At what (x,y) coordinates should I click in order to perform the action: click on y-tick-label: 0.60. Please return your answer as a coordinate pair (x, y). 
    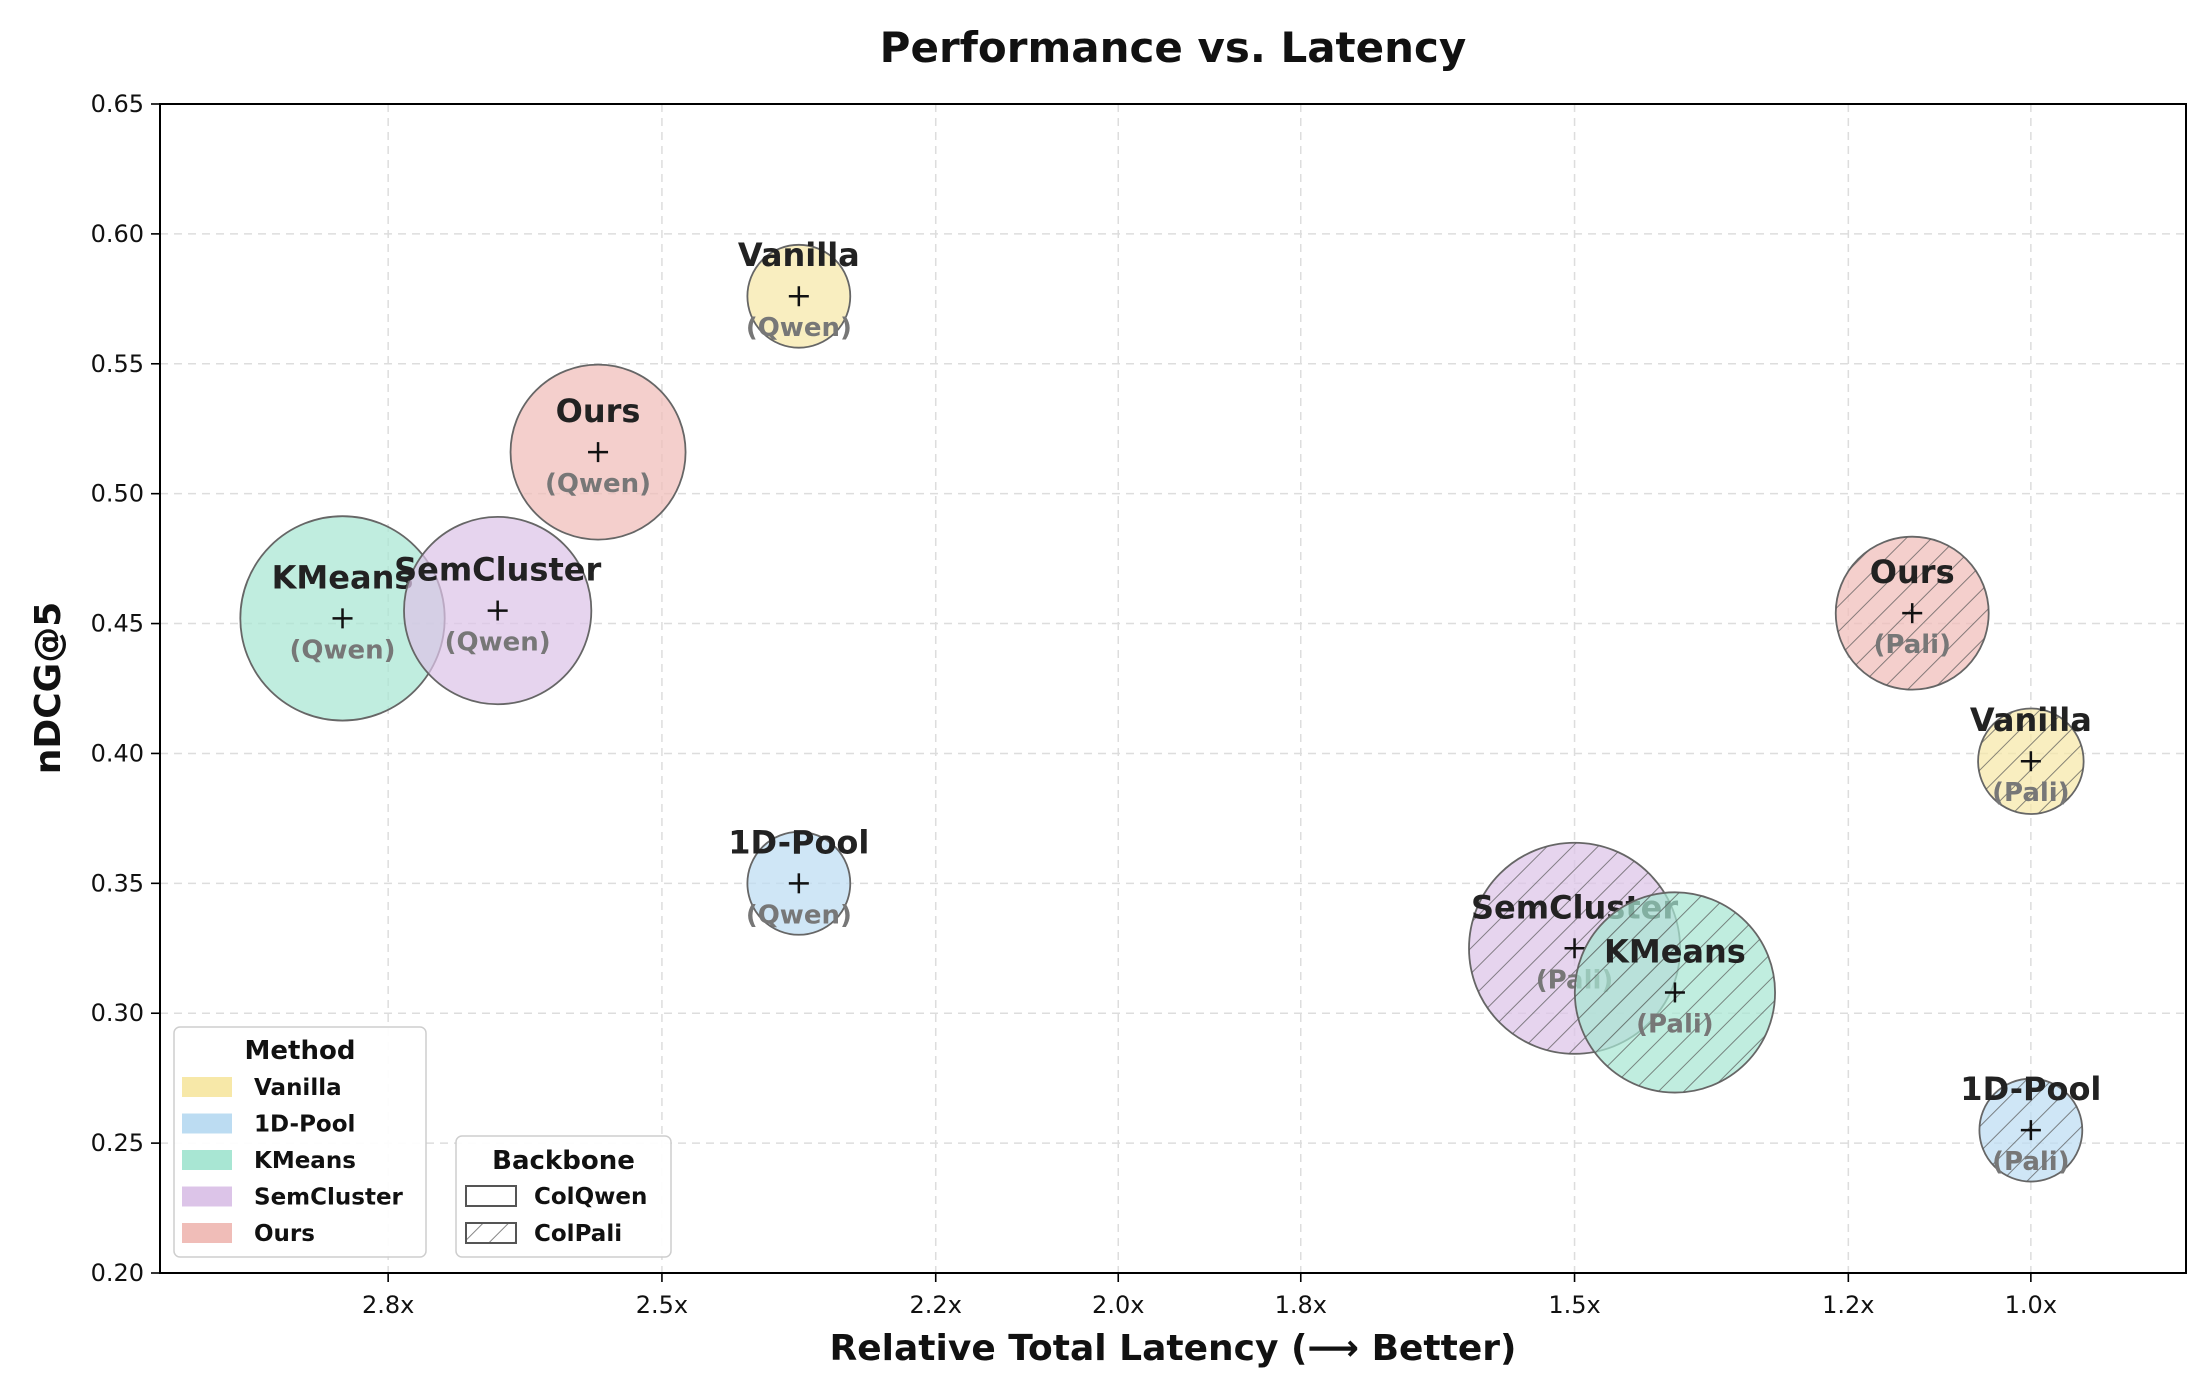
    Looking at the image, I should click on (117, 234).